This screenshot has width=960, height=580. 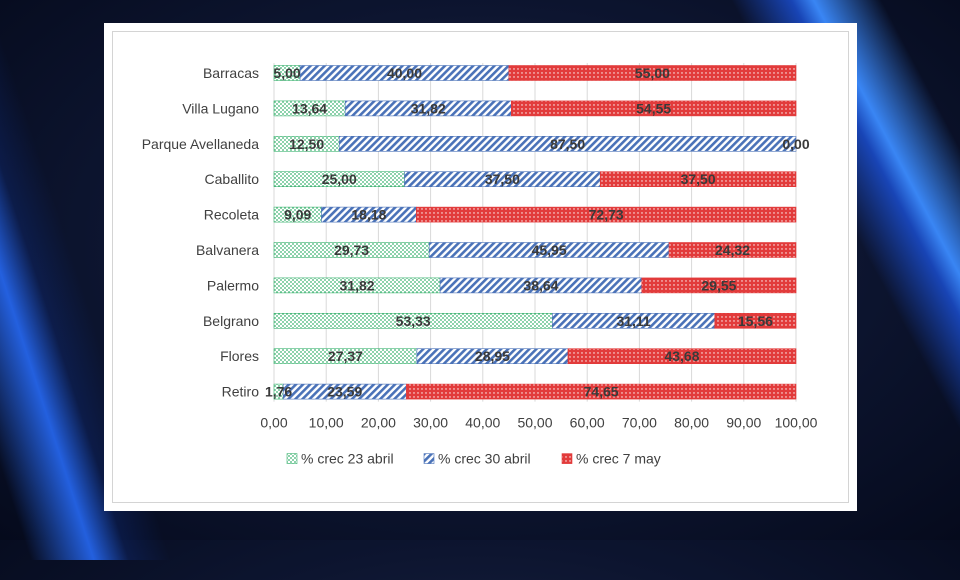 I want to click on category-label: Recoleta, so click(x=231, y=215).